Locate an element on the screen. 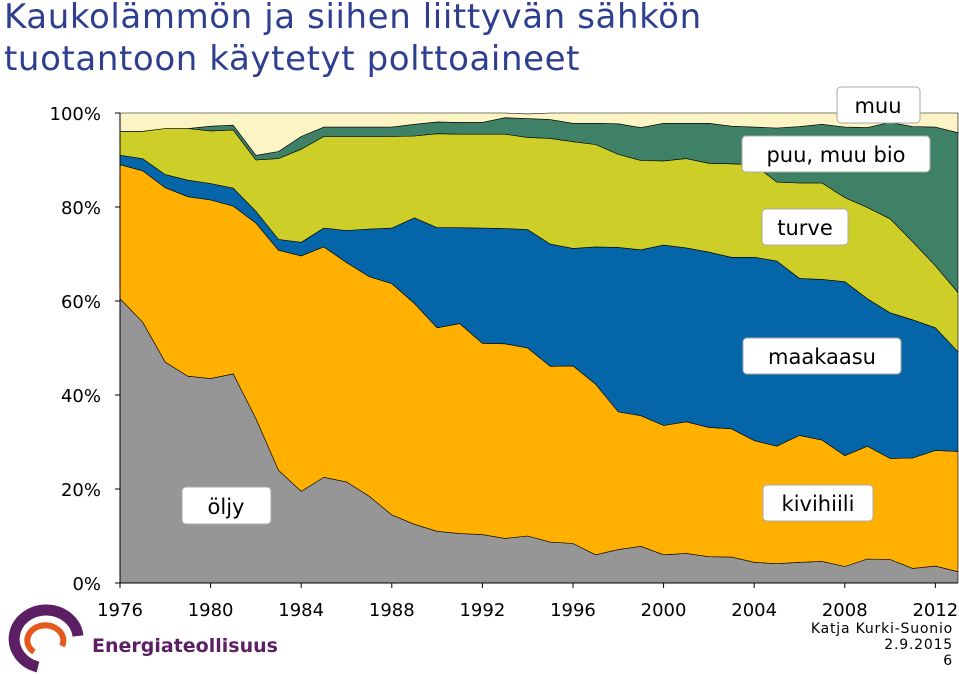 This screenshot has width=959, height=674. energiateollisuus-logo: Energiateollisuus is located at coordinates (143, 638).